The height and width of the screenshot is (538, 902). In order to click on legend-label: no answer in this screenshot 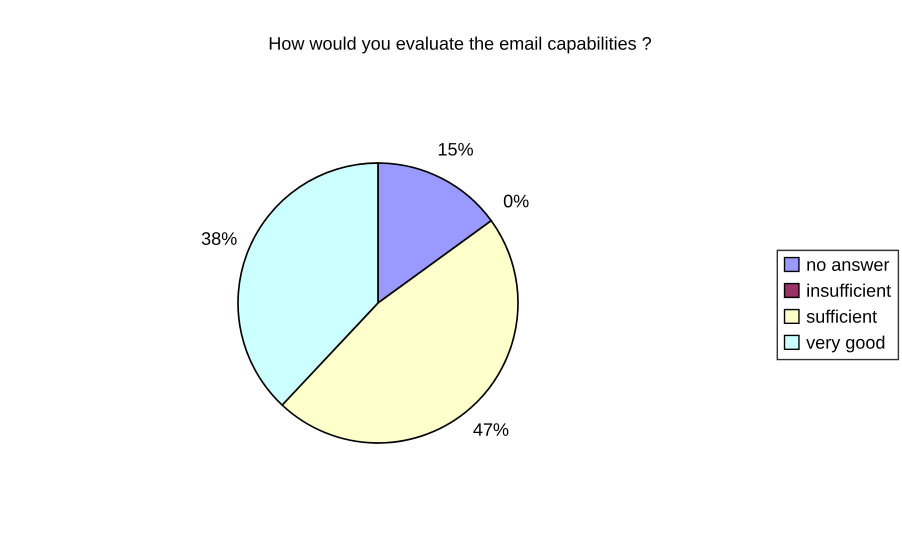, I will do `click(848, 266)`.